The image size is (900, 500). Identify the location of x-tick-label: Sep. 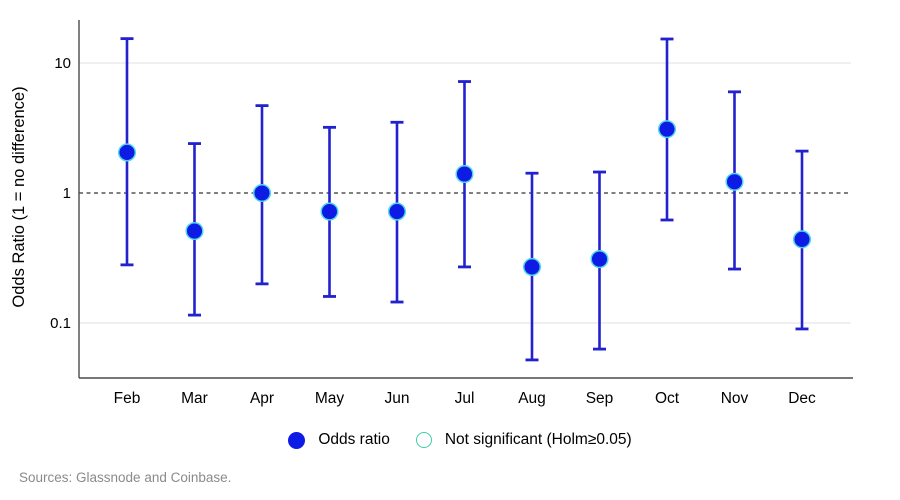
(600, 398).